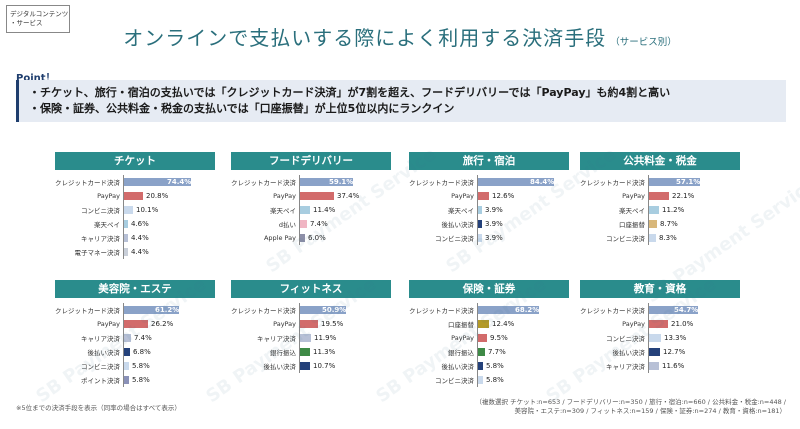 The width and height of the screenshot is (800, 429). Describe the element at coordinates (668, 238) in the screenshot. I see `value-label: 8.3%` at that location.